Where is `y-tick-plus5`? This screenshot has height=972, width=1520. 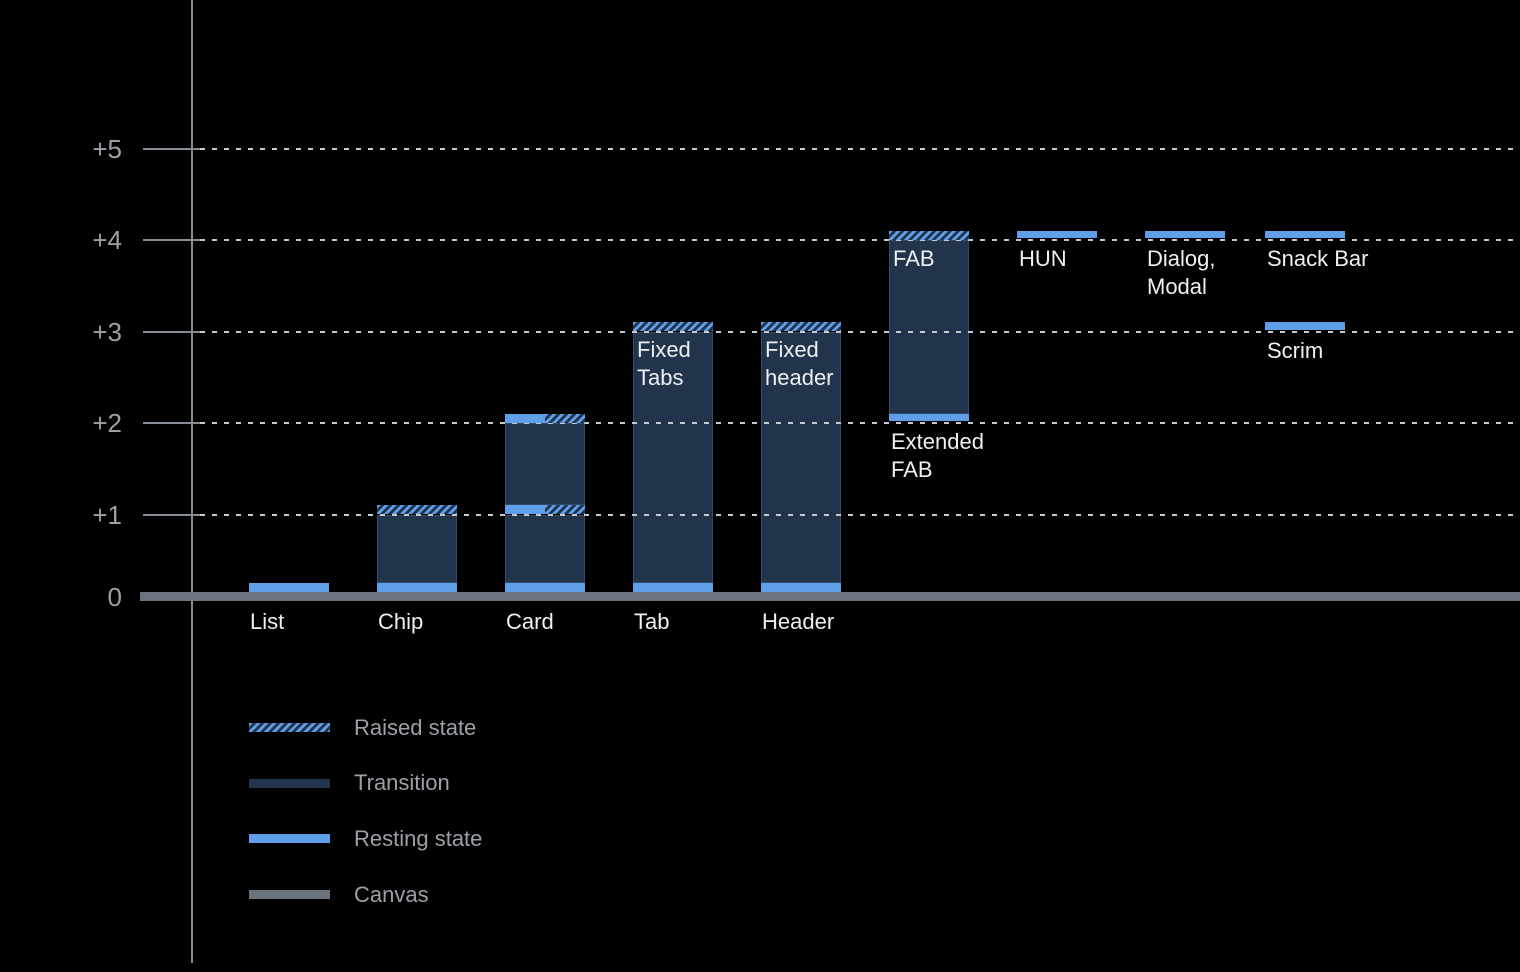 y-tick-plus5 is located at coordinates (172, 148).